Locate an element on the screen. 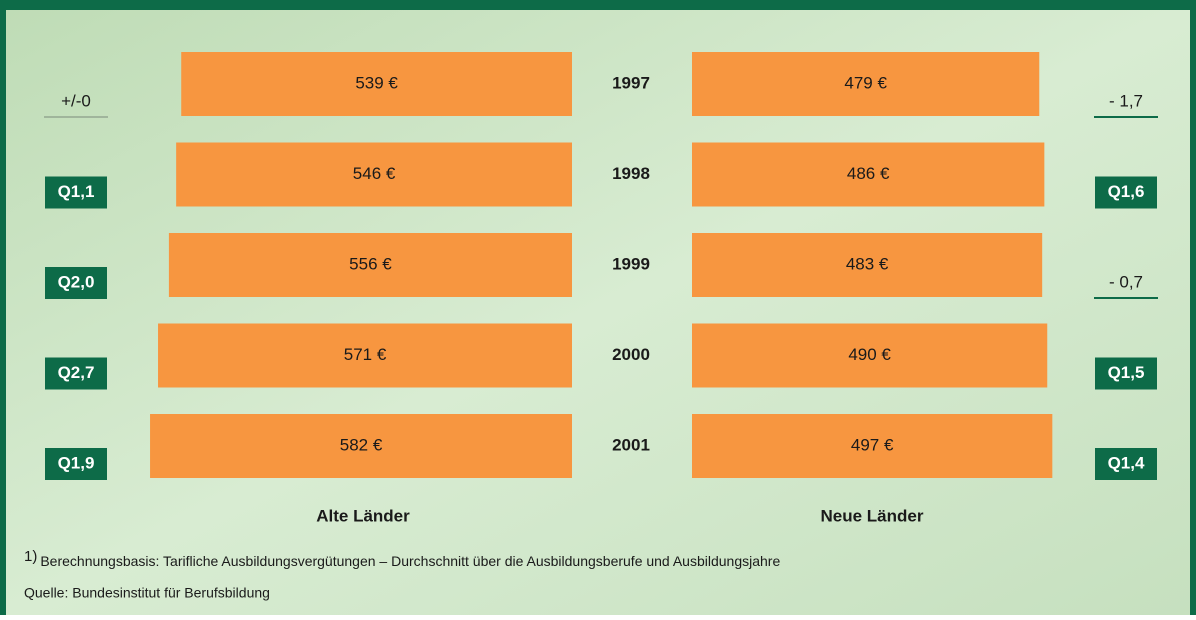 Image resolution: width=1196 pixels, height=620 pixels. series-label: Neue Länder is located at coordinates (872, 515).